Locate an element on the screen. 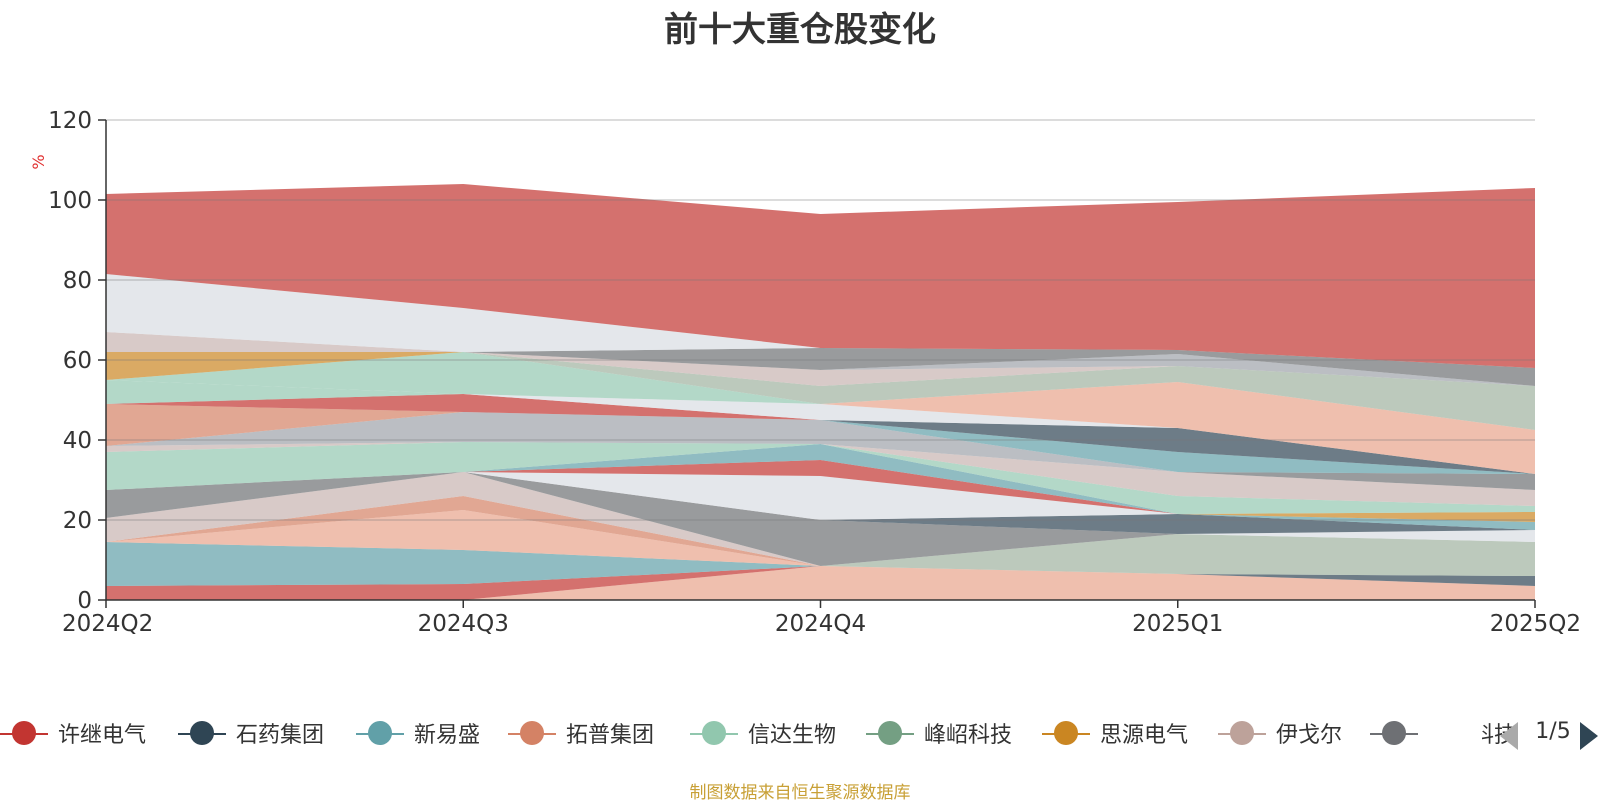 This screenshot has width=1600, height=803. legend-label: 石药集团 is located at coordinates (280, 735).